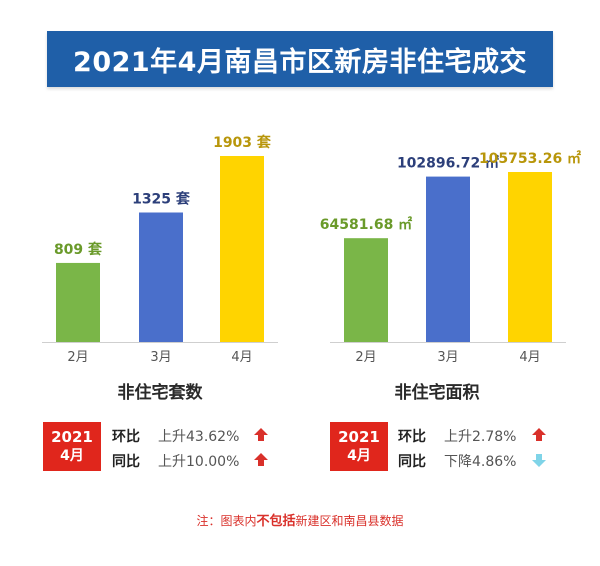 Image resolution: width=600 pixels, height=566 pixels. I want to click on chart-title-units: 非住宅套数, so click(160, 393).